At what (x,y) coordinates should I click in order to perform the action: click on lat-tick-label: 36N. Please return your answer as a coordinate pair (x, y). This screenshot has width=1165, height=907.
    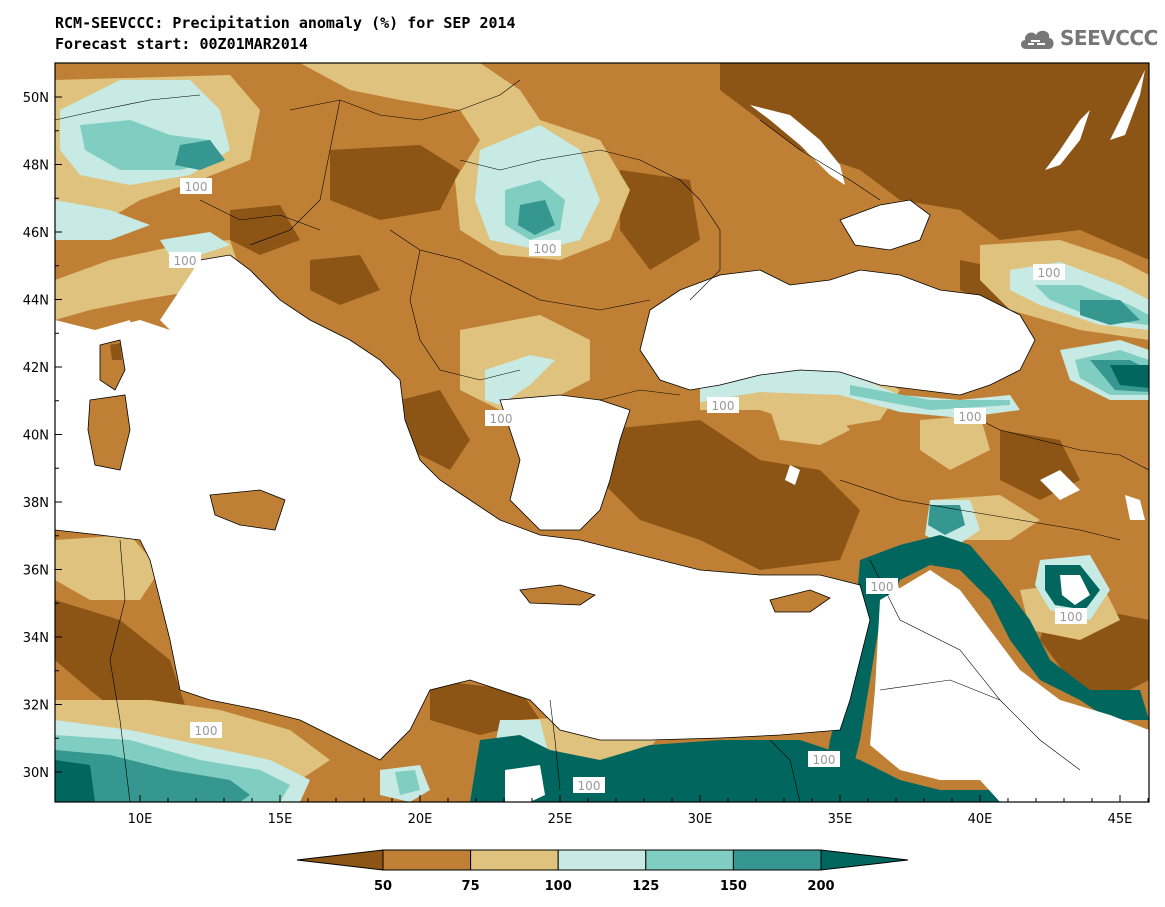
    Looking at the image, I should click on (36, 571).